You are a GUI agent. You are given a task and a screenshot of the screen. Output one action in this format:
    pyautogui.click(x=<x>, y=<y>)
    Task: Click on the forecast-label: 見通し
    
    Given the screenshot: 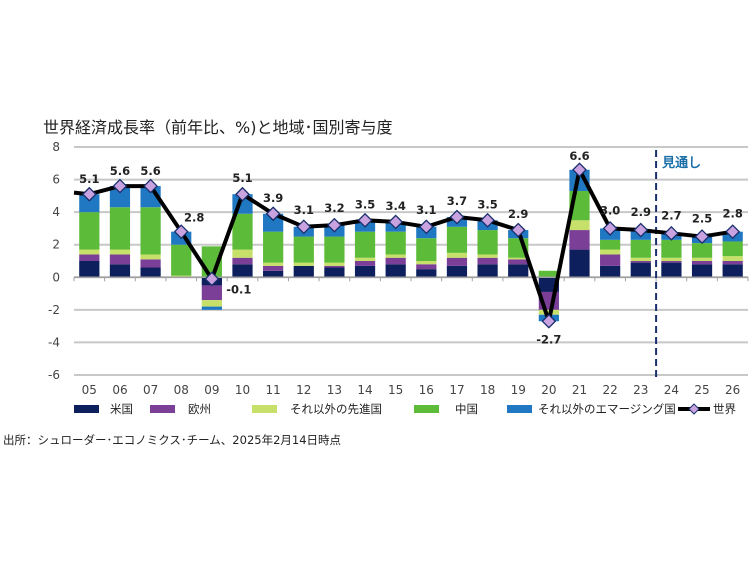 What is the action you would take?
    pyautogui.click(x=681, y=163)
    